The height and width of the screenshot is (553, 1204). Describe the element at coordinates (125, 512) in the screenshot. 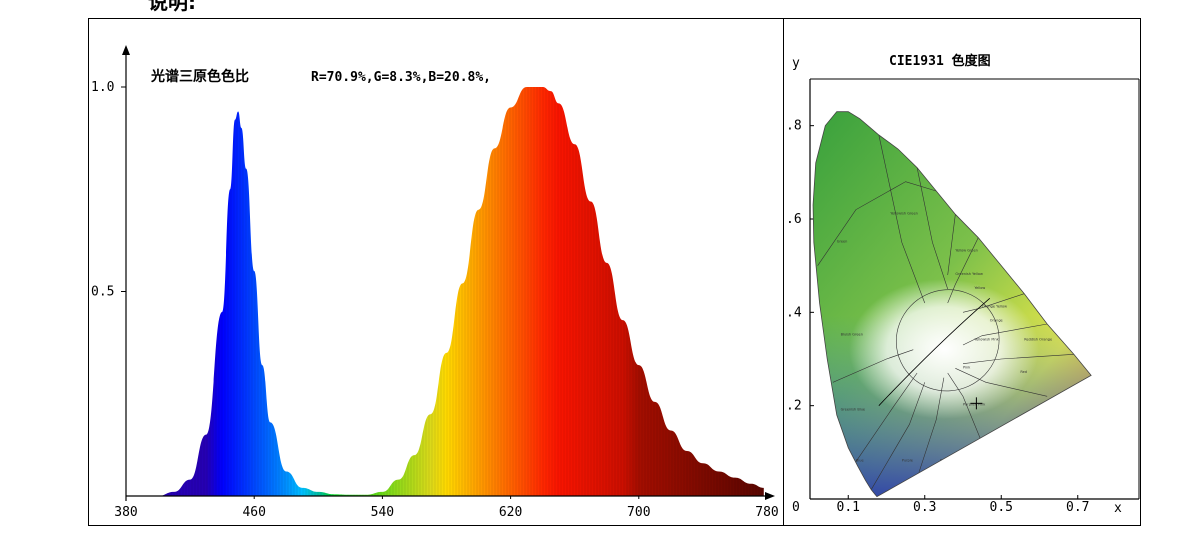

I see `x-tick-label: 380` at that location.